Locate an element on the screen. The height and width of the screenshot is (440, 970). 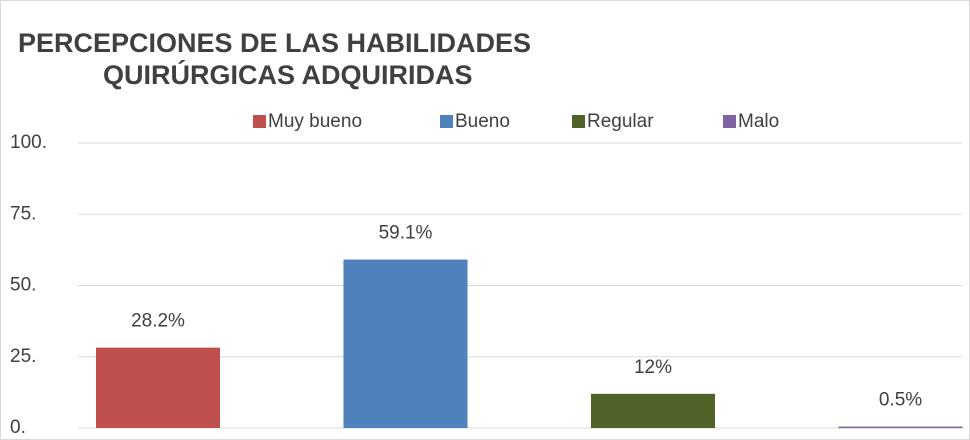
chart-title: QUIRÚRGICAS ADQUIRIDAS is located at coordinates (288, 74).